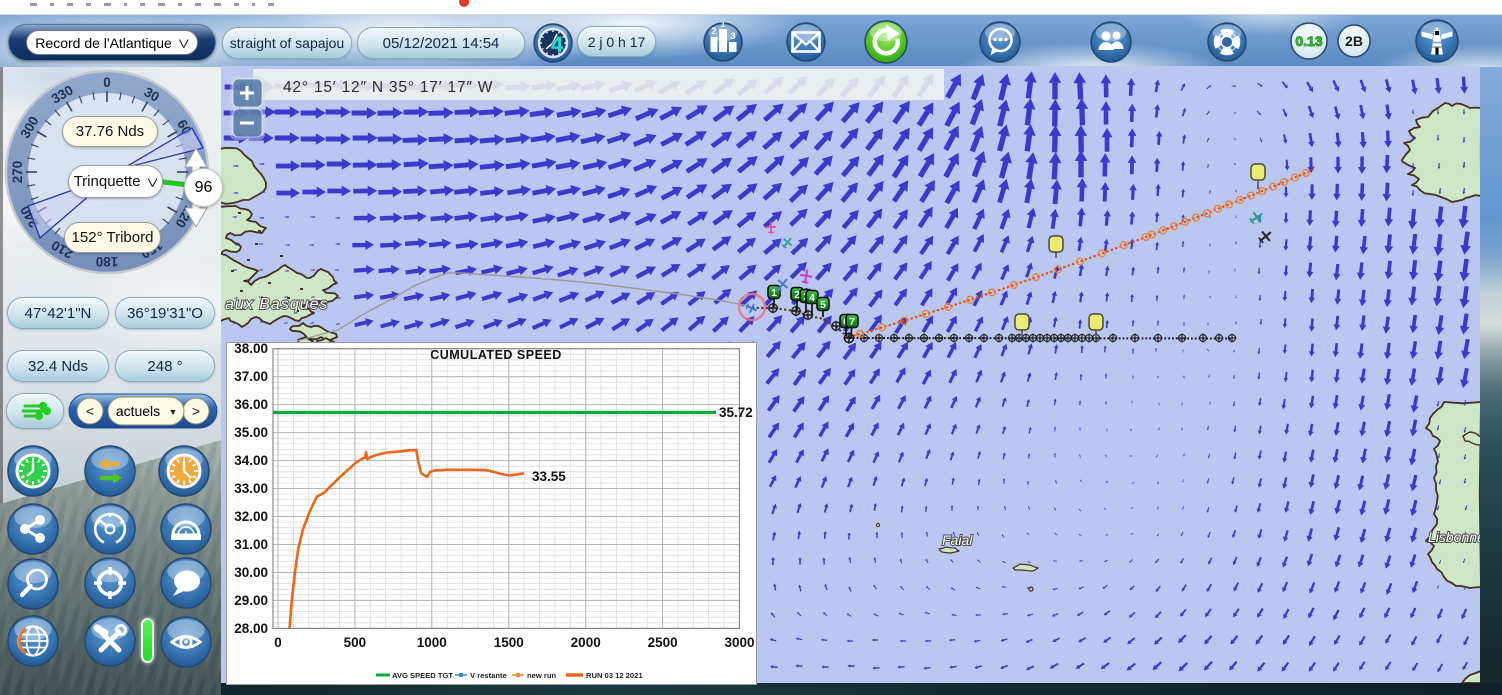  Describe the element at coordinates (17, 172) in the screenshot. I see `svg-text: 270` at that location.